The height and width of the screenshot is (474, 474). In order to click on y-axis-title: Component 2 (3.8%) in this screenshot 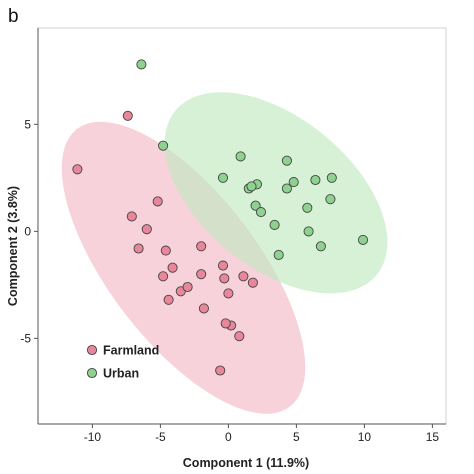, I will do `click(13, 246)`.